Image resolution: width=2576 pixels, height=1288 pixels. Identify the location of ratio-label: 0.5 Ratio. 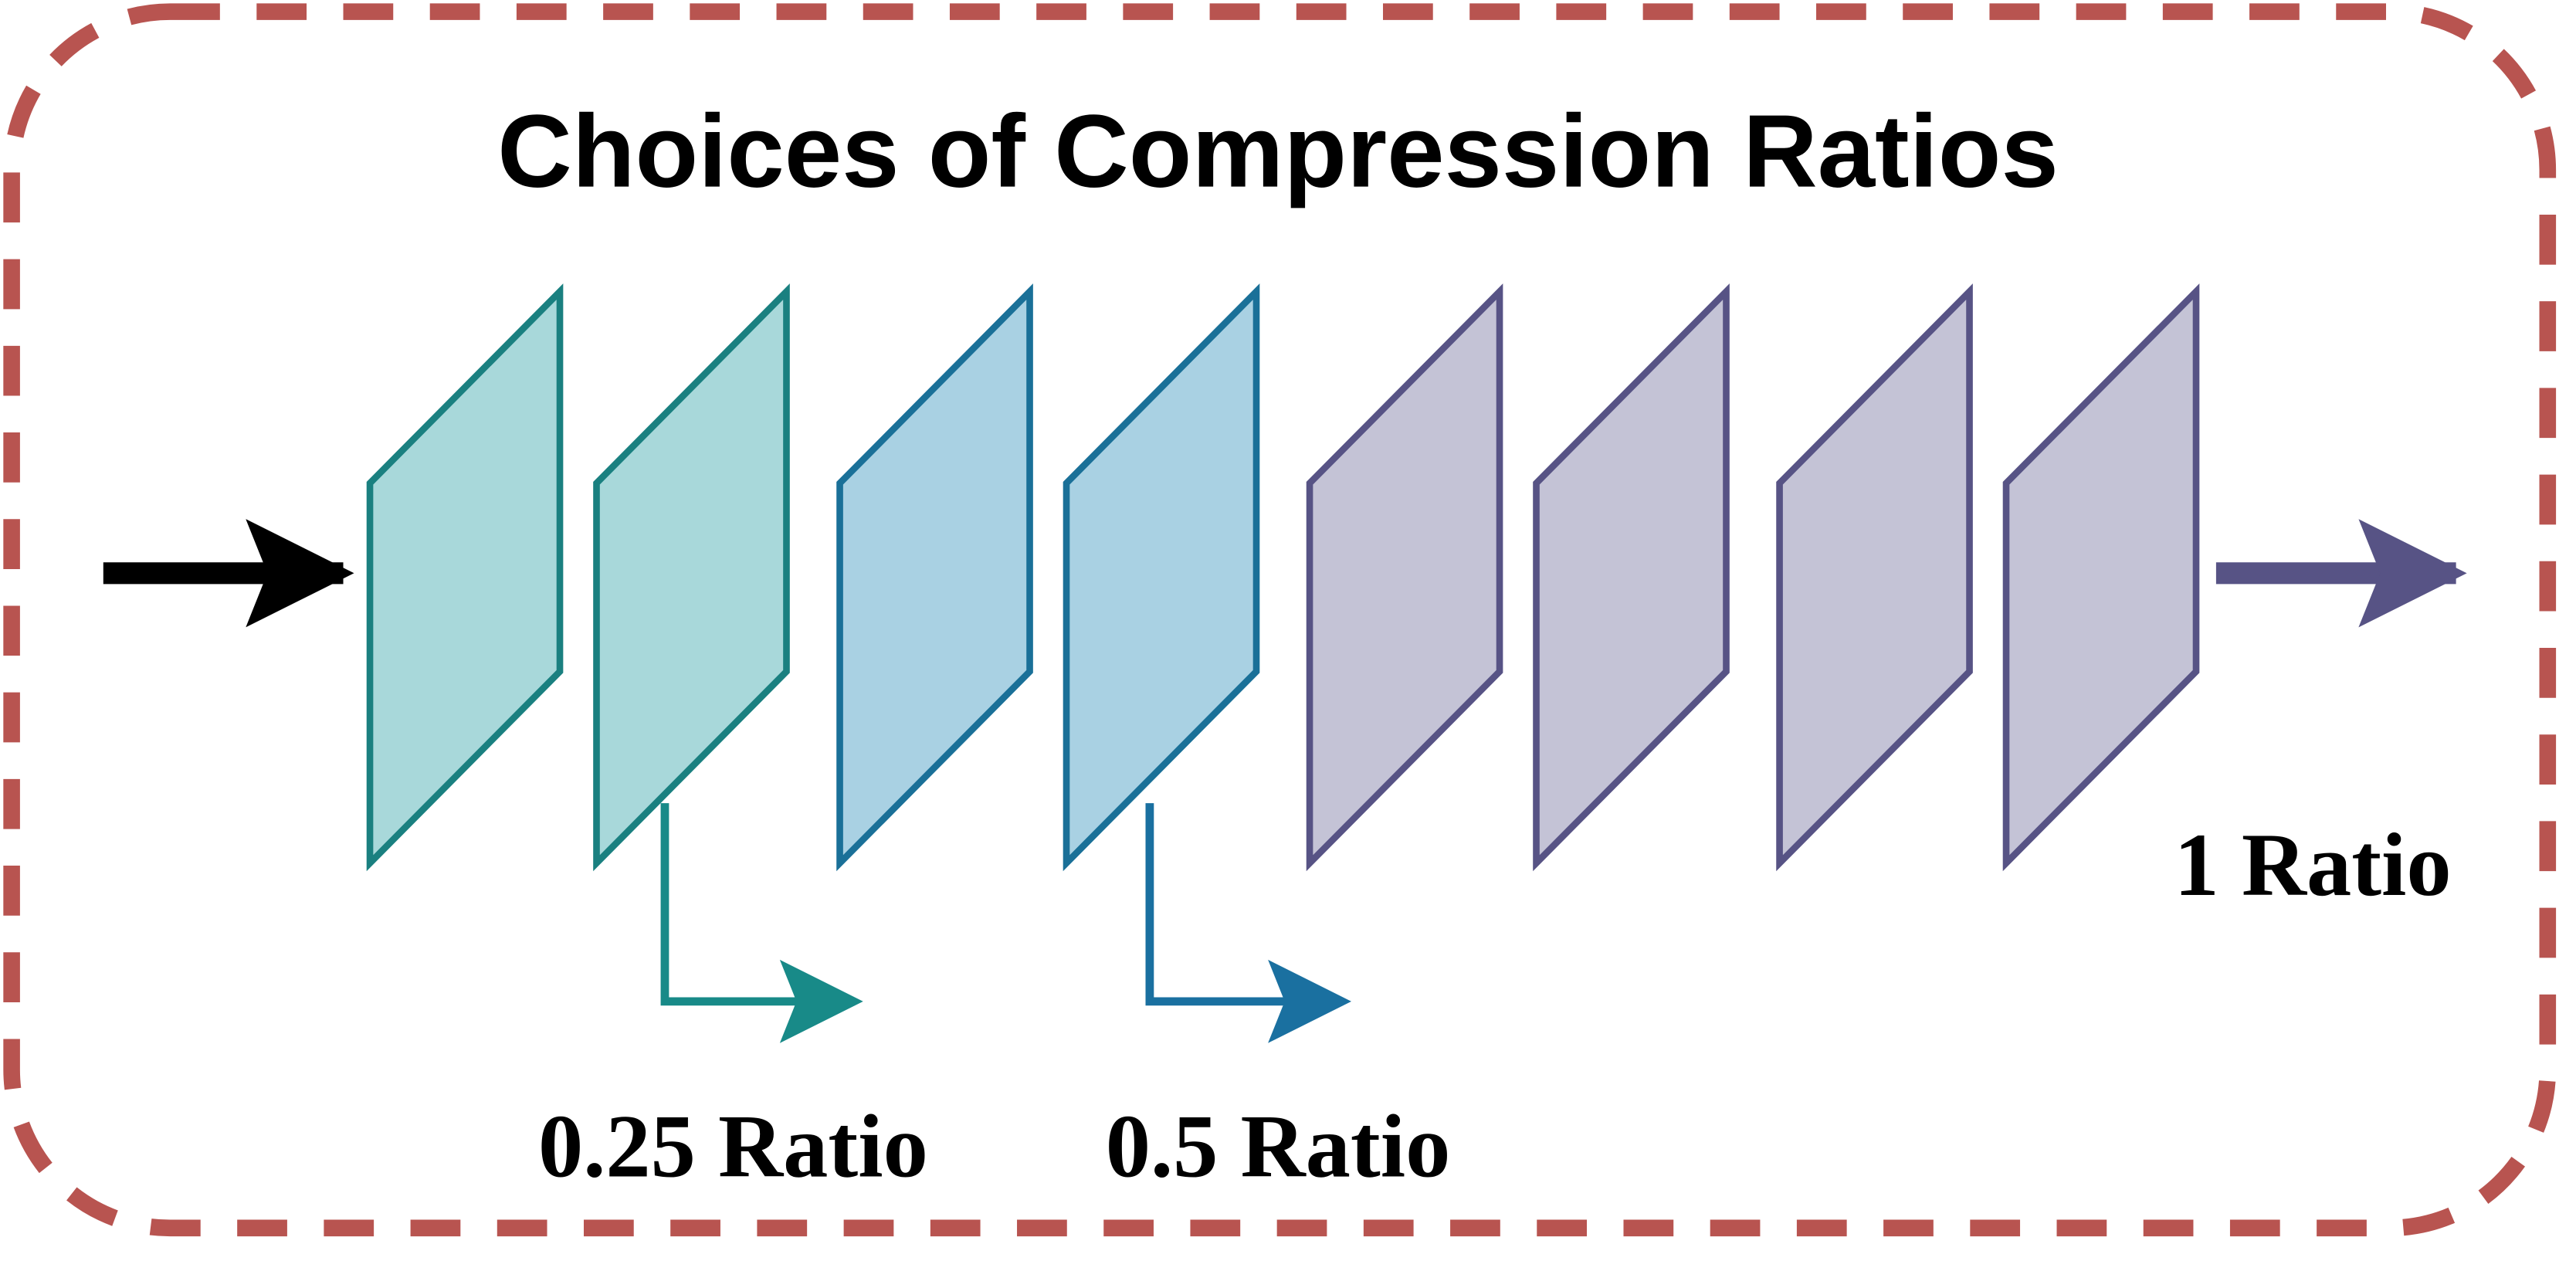
(1278, 1146).